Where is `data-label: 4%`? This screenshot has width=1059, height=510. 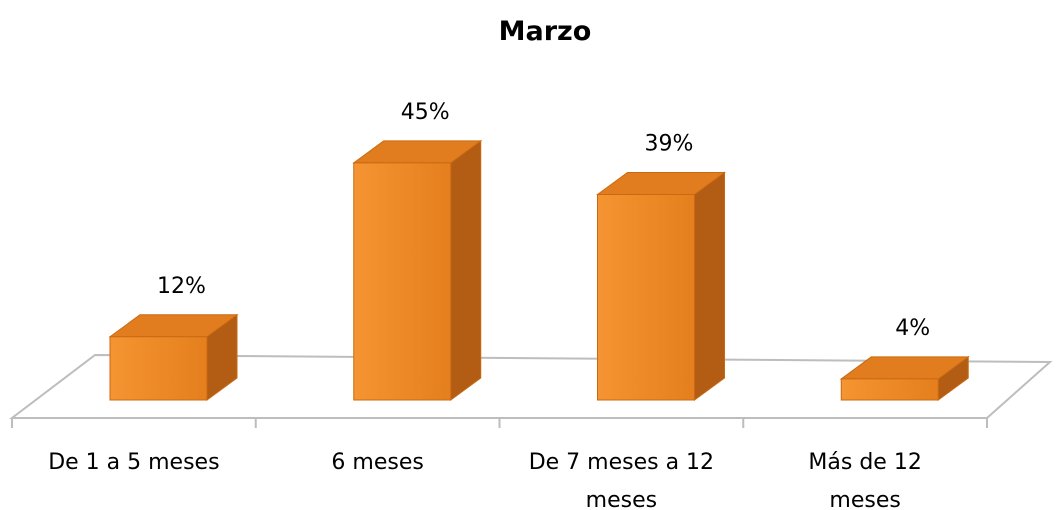 data-label: 4% is located at coordinates (912, 328).